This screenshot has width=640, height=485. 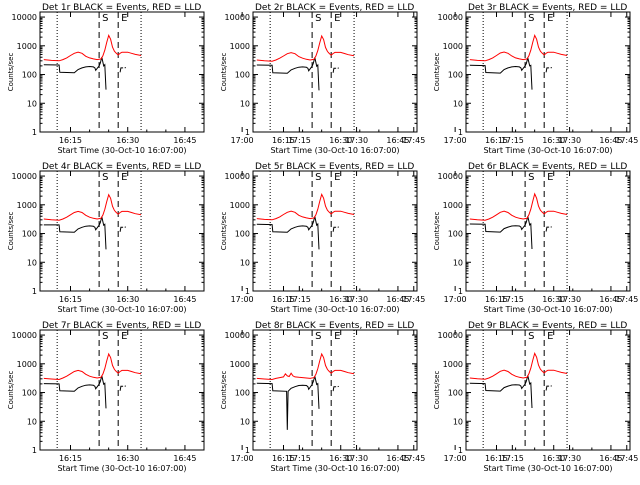 What do you see at coordinates (121, 326) in the screenshot?
I see `chart-title: Det 7r BLACK = Events, RED = LLD` at bounding box center [121, 326].